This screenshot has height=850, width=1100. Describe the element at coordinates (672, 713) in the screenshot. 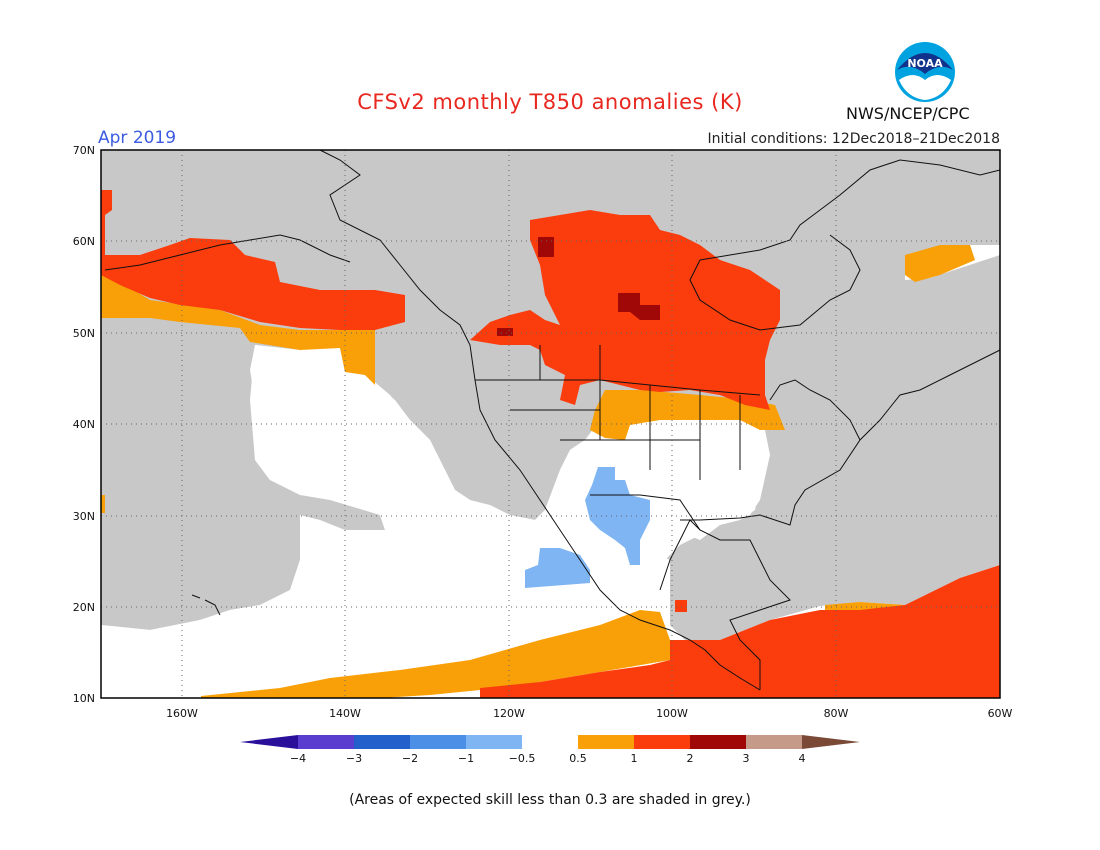

I see `lon-label: 100W` at that location.